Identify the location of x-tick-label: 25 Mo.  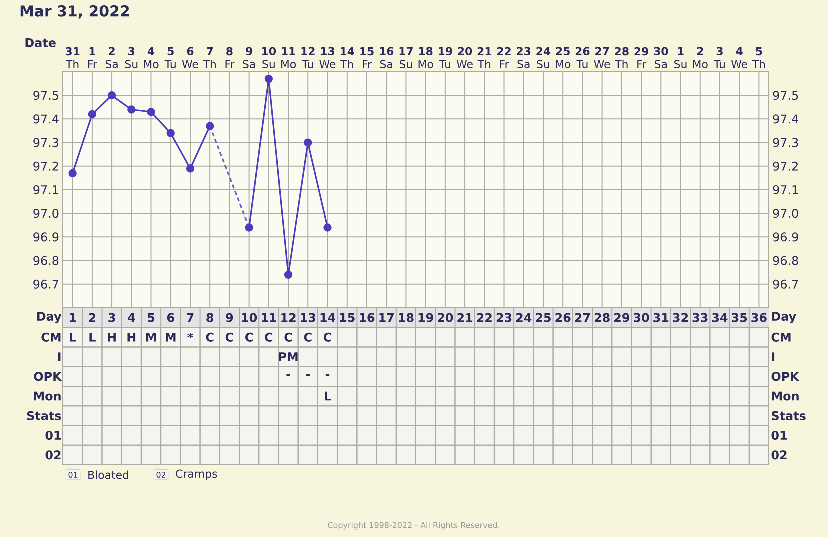
(563, 57).